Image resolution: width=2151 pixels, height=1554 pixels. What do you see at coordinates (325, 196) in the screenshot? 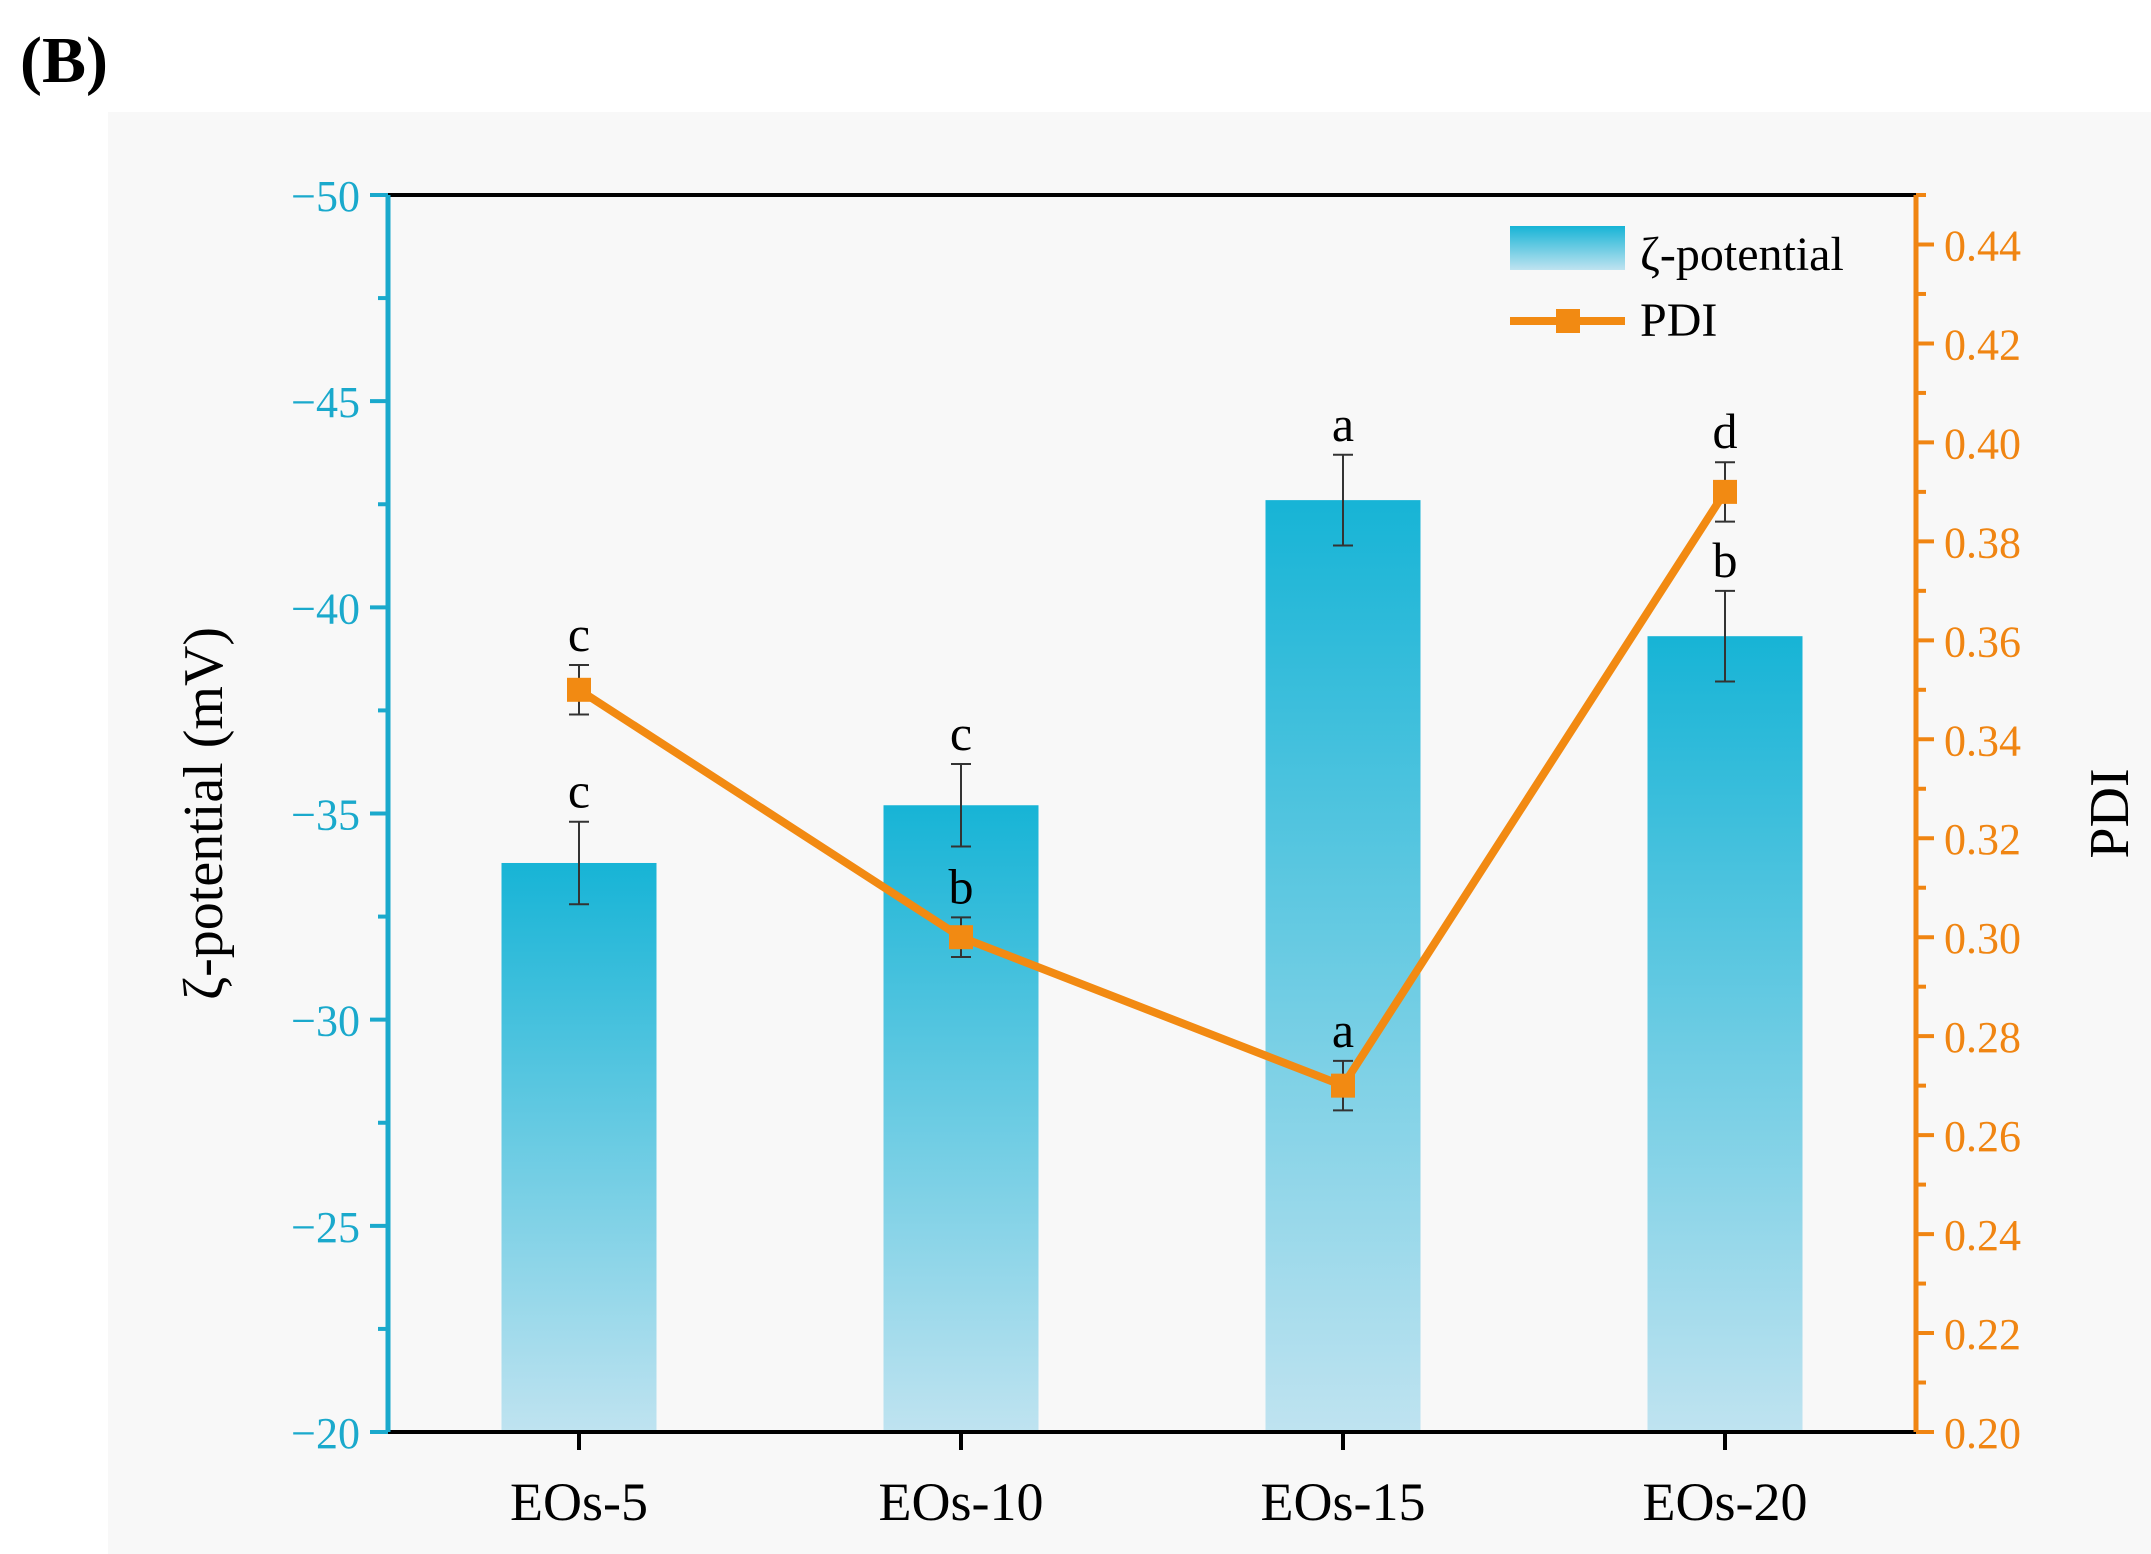
I see `left-tick-label: −50` at bounding box center [325, 196].